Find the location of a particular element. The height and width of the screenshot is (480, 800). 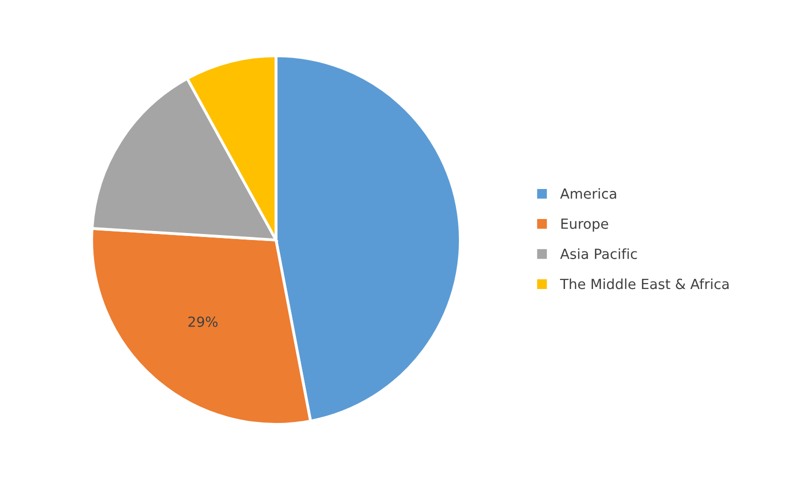

legend-label: Europe is located at coordinates (584, 225).